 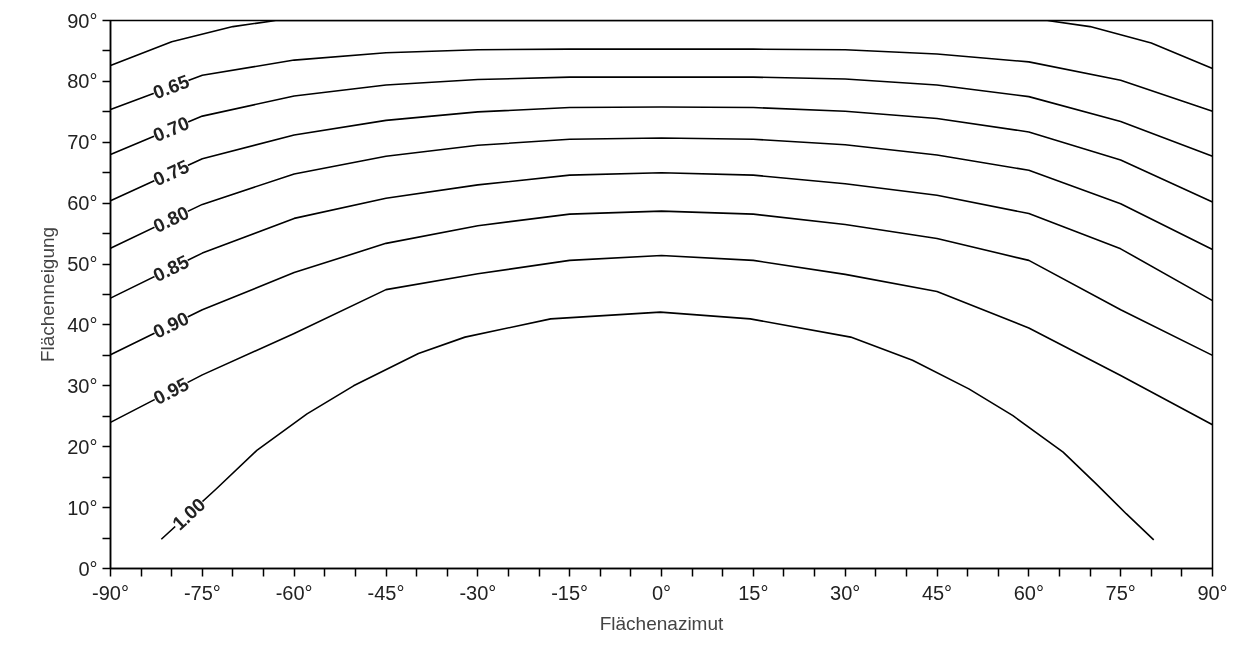 I want to click on text: 0.80, so click(x=171, y=219).